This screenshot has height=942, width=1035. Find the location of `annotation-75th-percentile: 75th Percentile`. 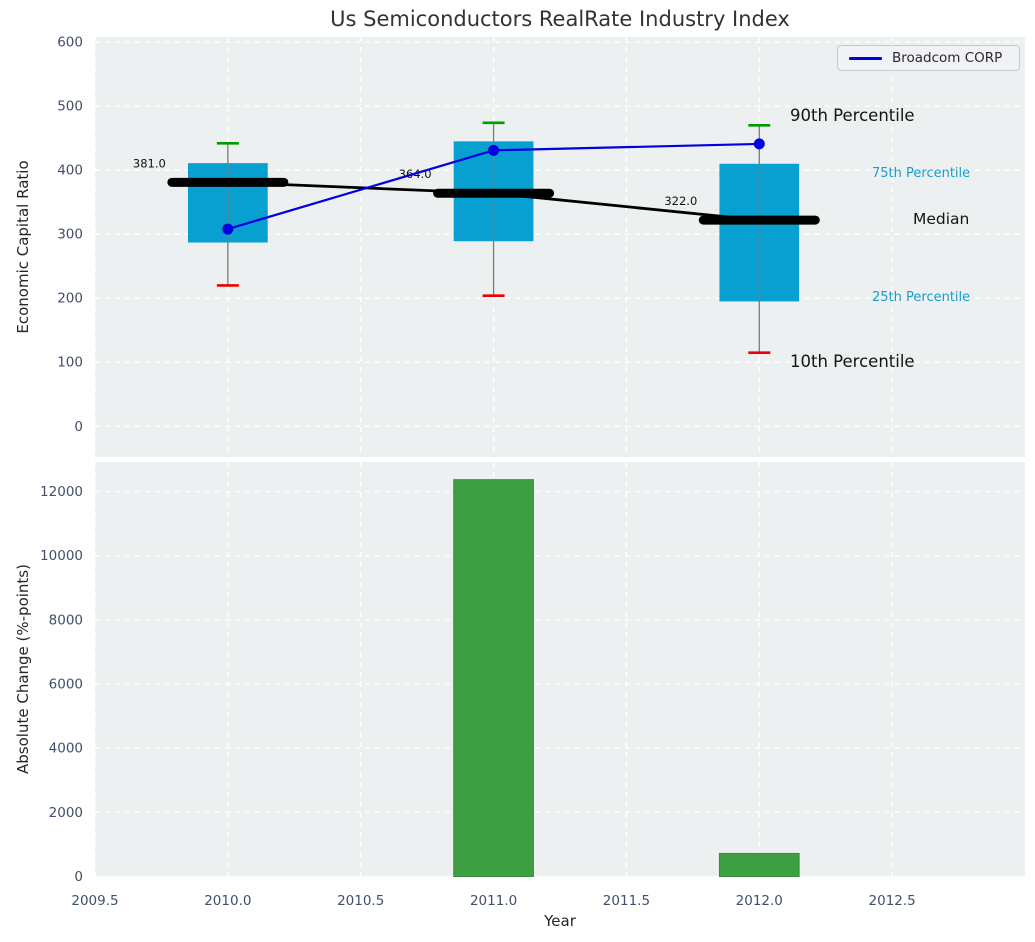

annotation-75th-percentile: 75th Percentile is located at coordinates (921, 173).